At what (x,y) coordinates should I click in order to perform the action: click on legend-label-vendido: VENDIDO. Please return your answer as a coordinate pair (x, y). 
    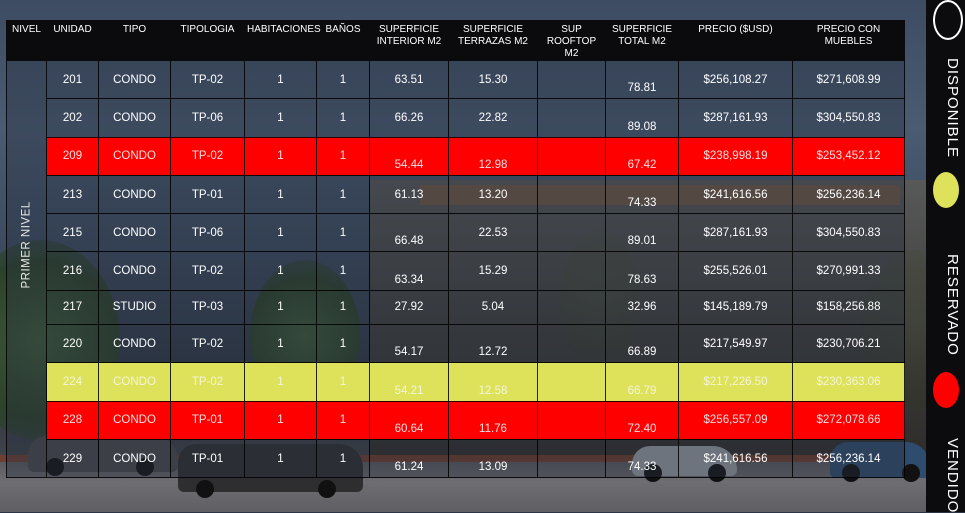
    Looking at the image, I should click on (952, 475).